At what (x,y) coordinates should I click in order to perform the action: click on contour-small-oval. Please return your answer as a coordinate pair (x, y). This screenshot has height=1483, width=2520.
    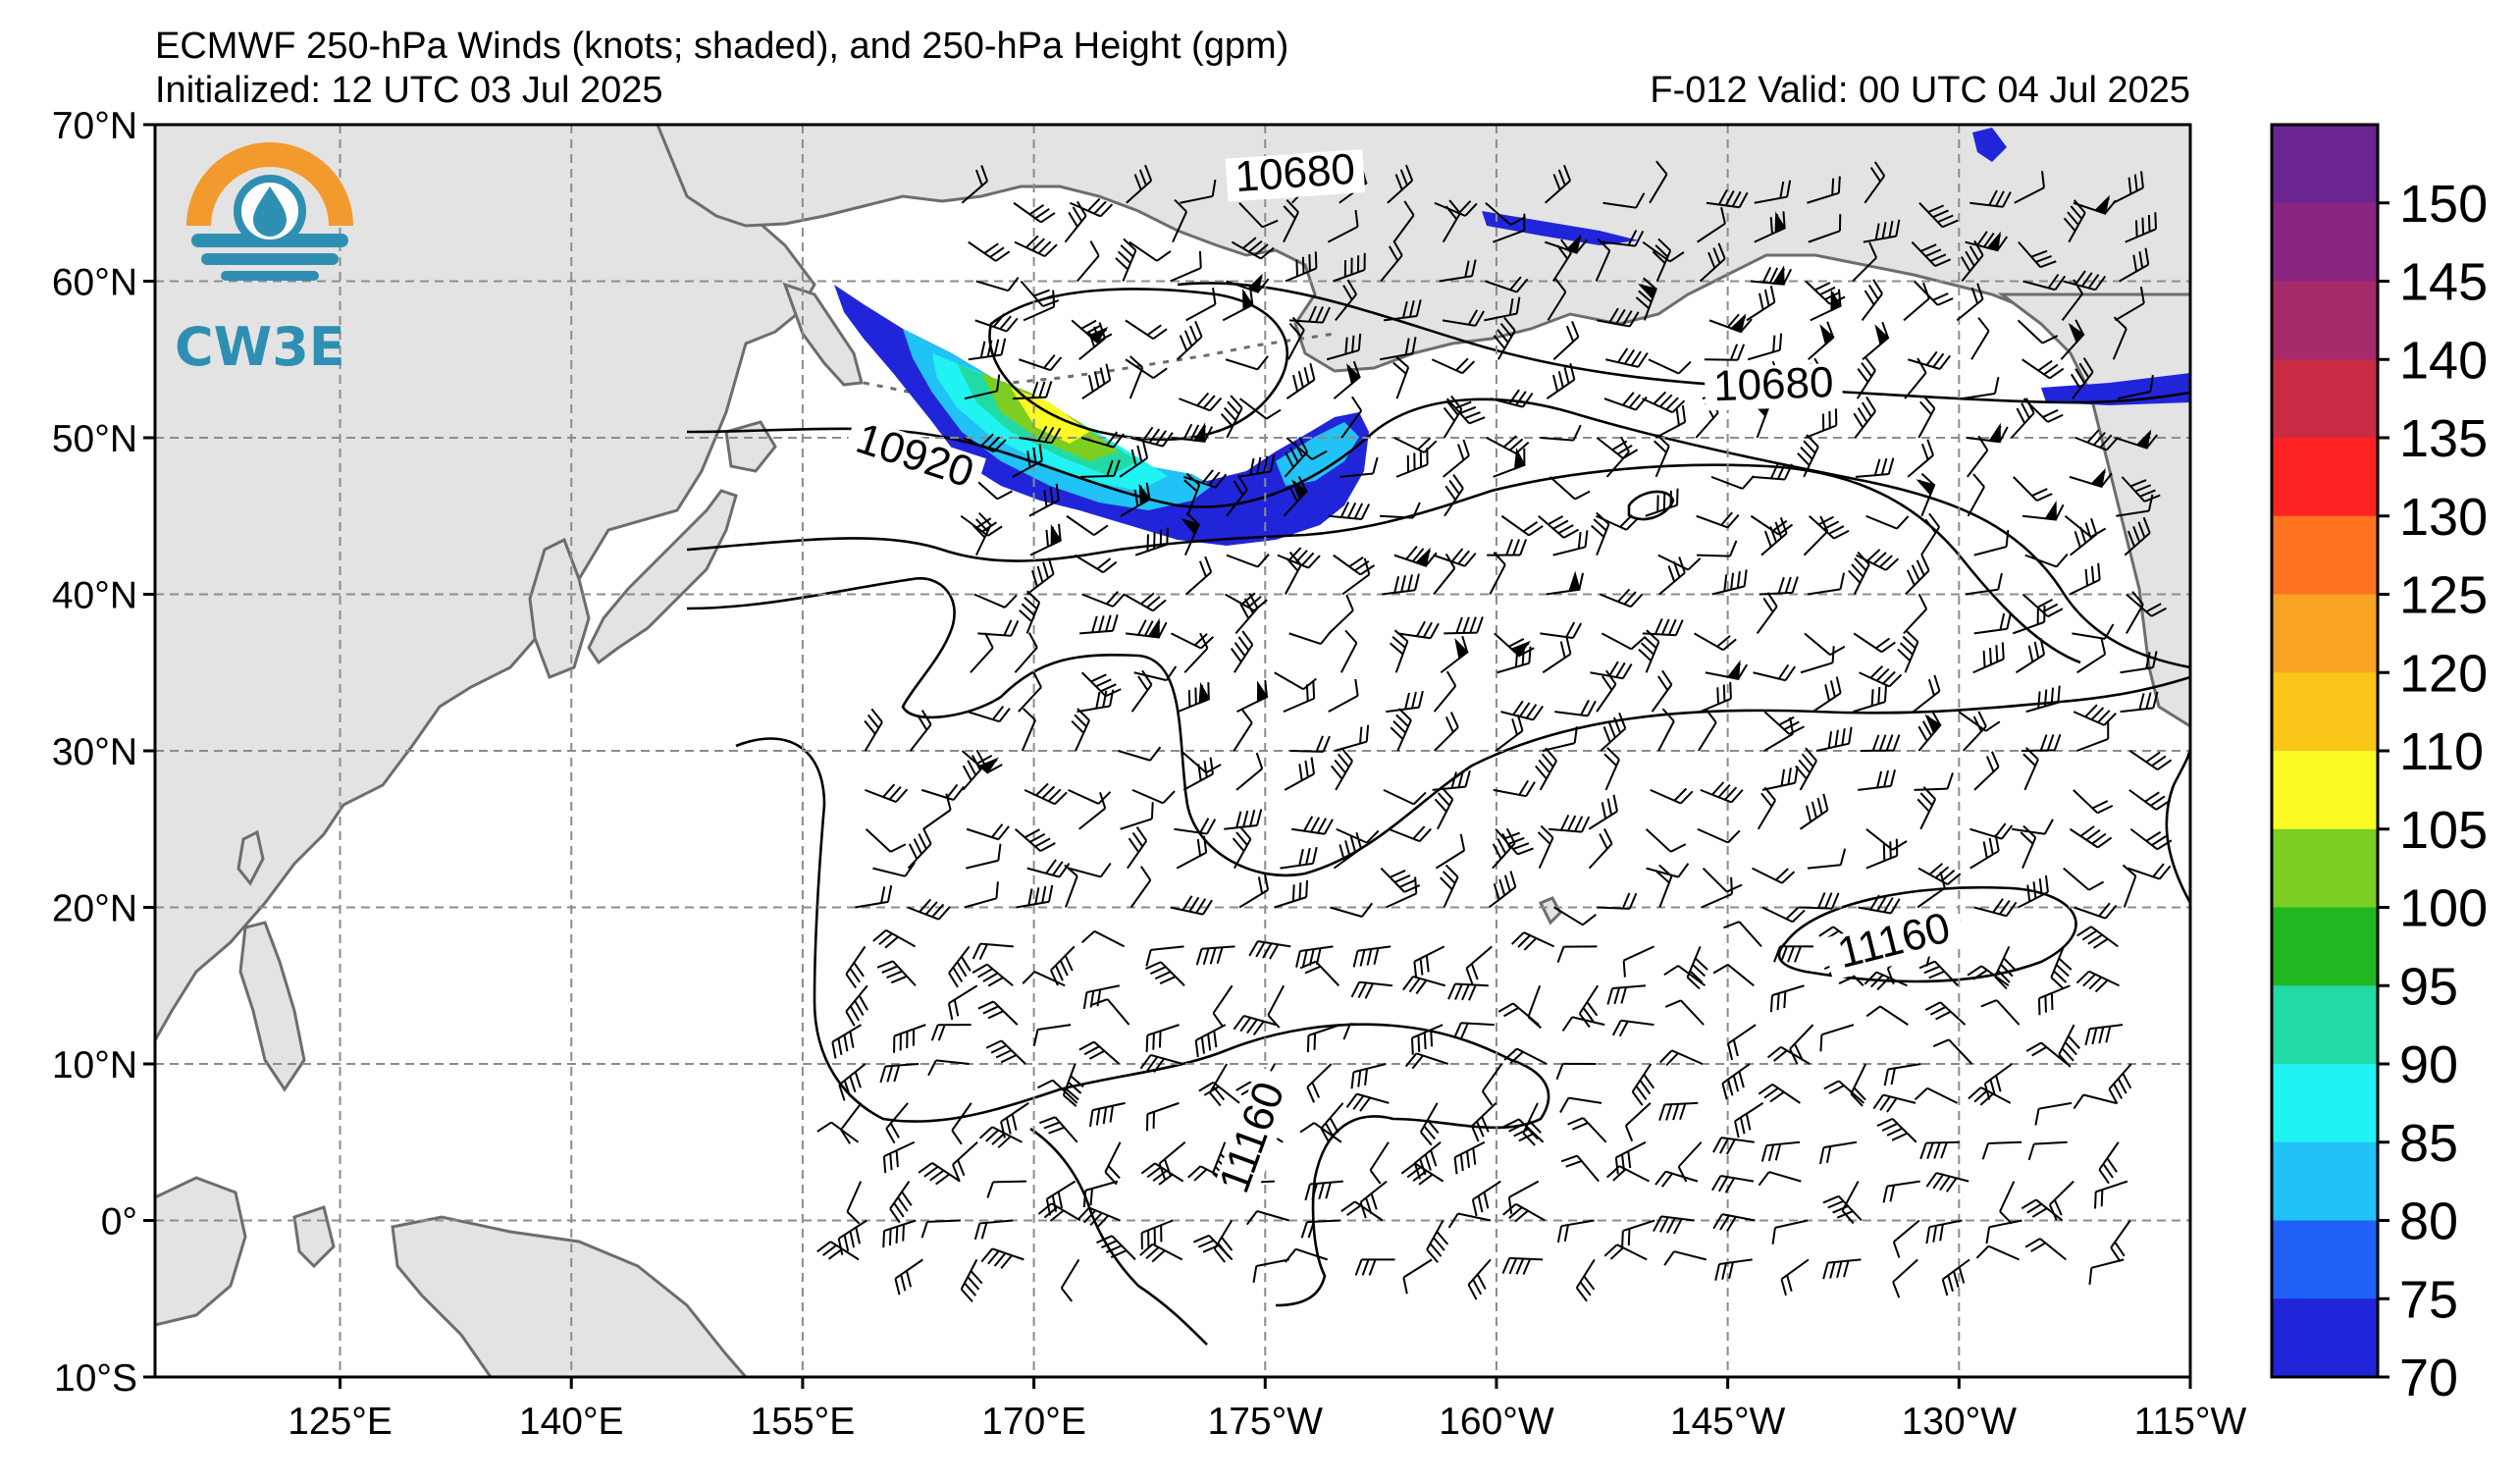
    Looking at the image, I should click on (1651, 505).